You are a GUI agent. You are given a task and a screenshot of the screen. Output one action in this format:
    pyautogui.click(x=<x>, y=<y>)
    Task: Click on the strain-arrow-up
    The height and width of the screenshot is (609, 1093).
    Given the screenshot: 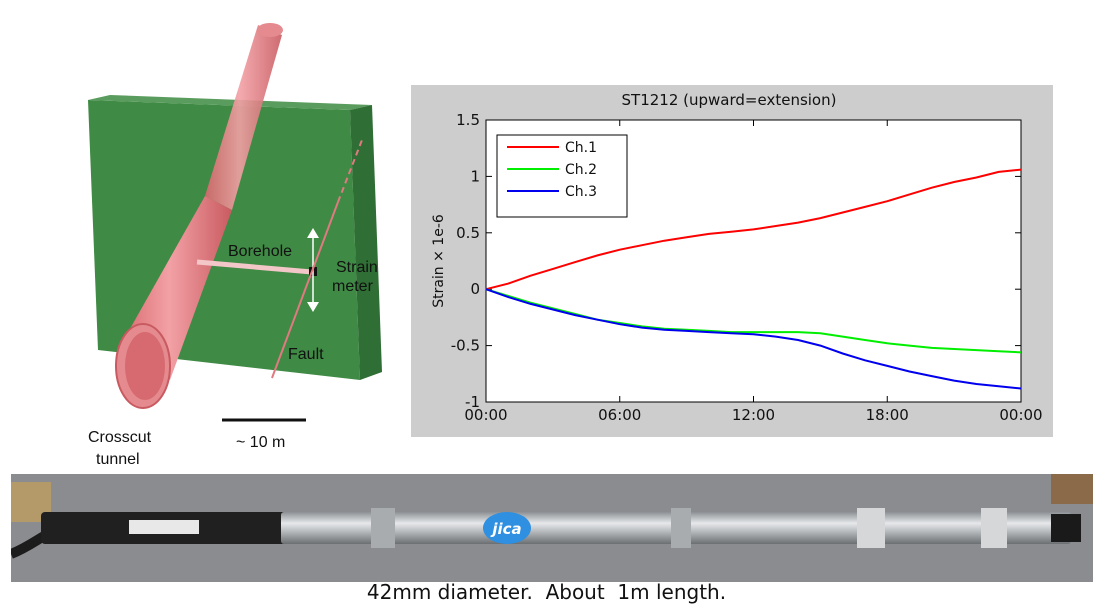 What is the action you would take?
    pyautogui.click(x=313, y=233)
    